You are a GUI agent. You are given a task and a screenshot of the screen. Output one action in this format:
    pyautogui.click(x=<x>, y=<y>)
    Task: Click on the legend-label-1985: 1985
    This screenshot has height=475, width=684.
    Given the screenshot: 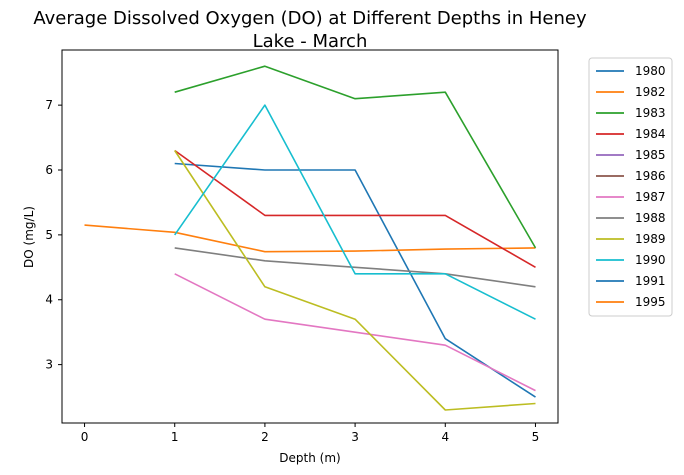 What is the action you would take?
    pyautogui.click(x=650, y=155)
    